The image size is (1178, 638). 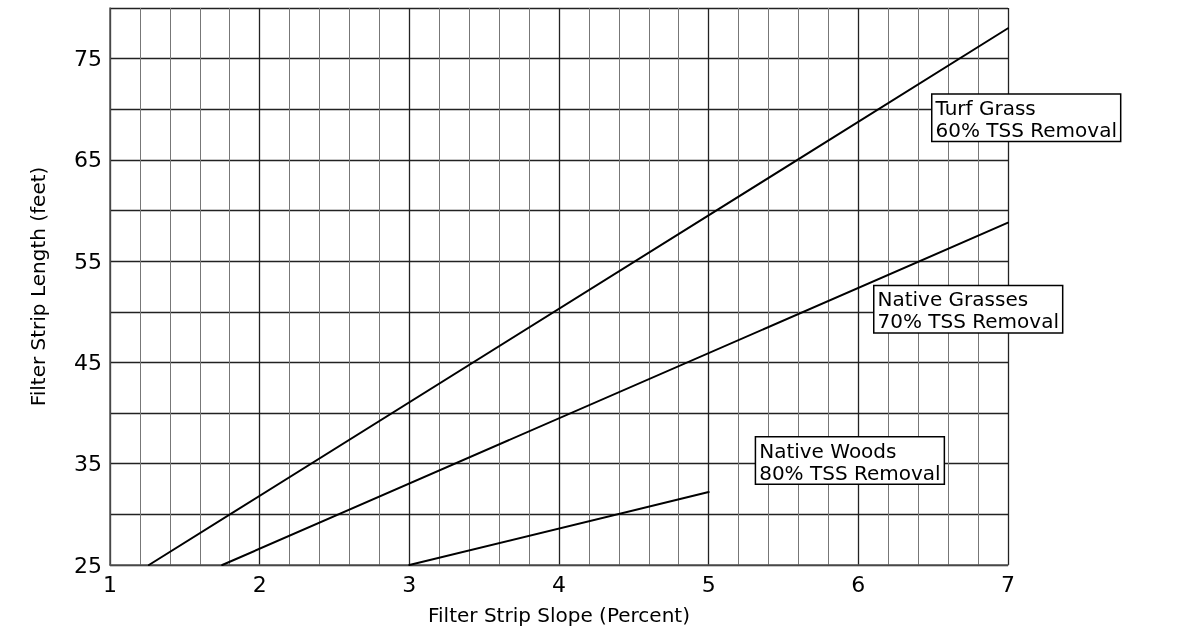 I want to click on x-tick-label: 1, so click(x=110, y=584).